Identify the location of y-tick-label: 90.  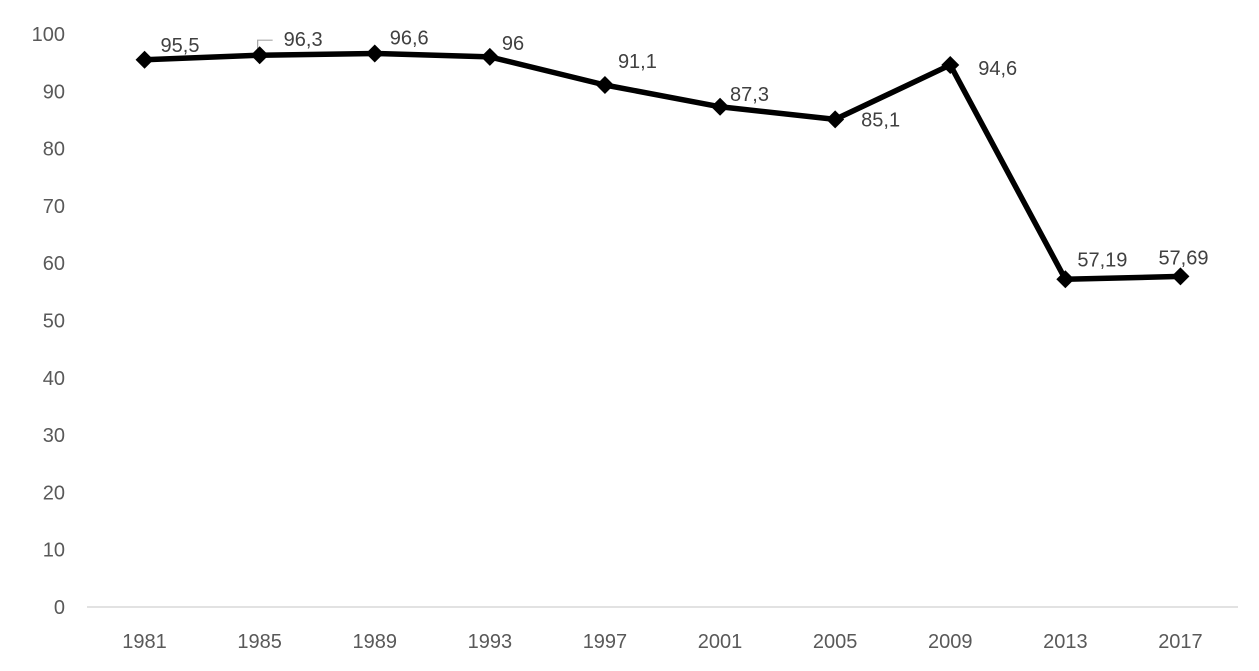
(54, 92).